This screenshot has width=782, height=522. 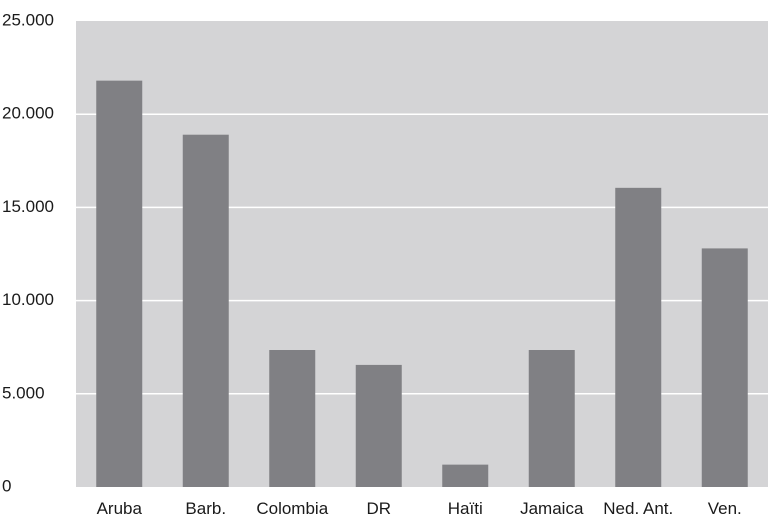 What do you see at coordinates (120, 508) in the screenshot?
I see `x-category-label: Aruba` at bounding box center [120, 508].